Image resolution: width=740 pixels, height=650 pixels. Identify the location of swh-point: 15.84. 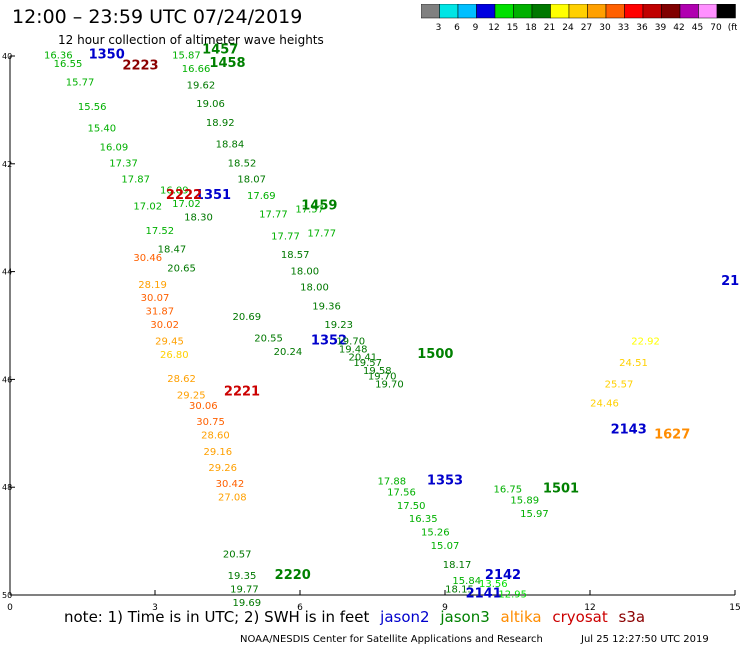
(466, 581).